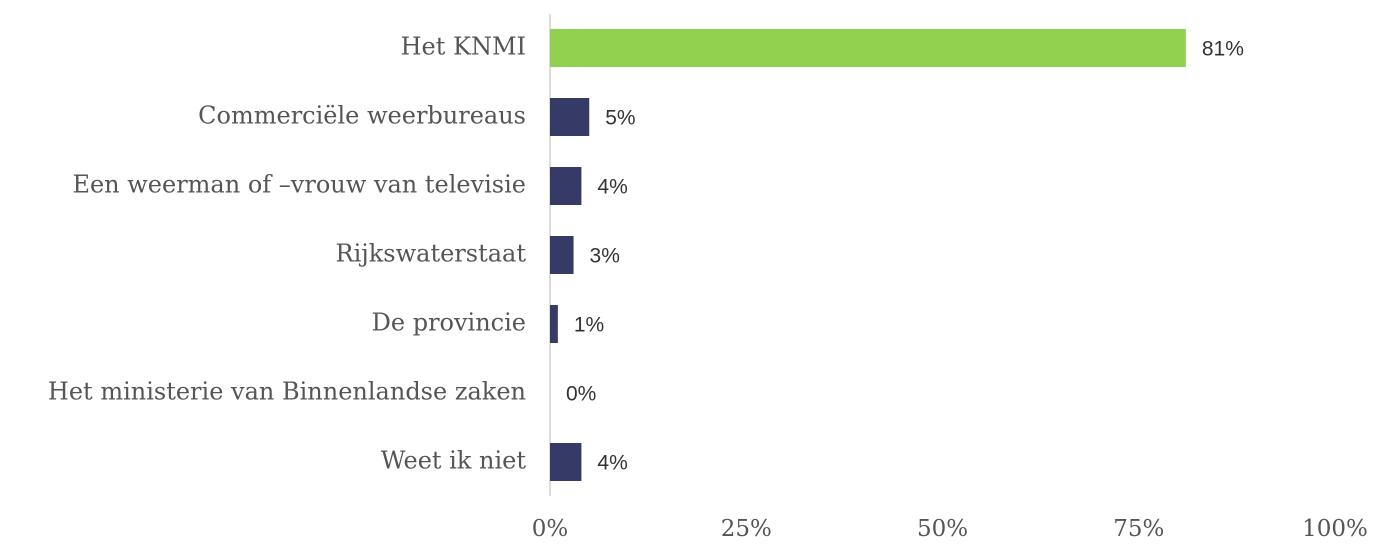 This screenshot has height=546, width=1373. I want to click on category-label: Rijkswaterstaat, so click(431, 254).